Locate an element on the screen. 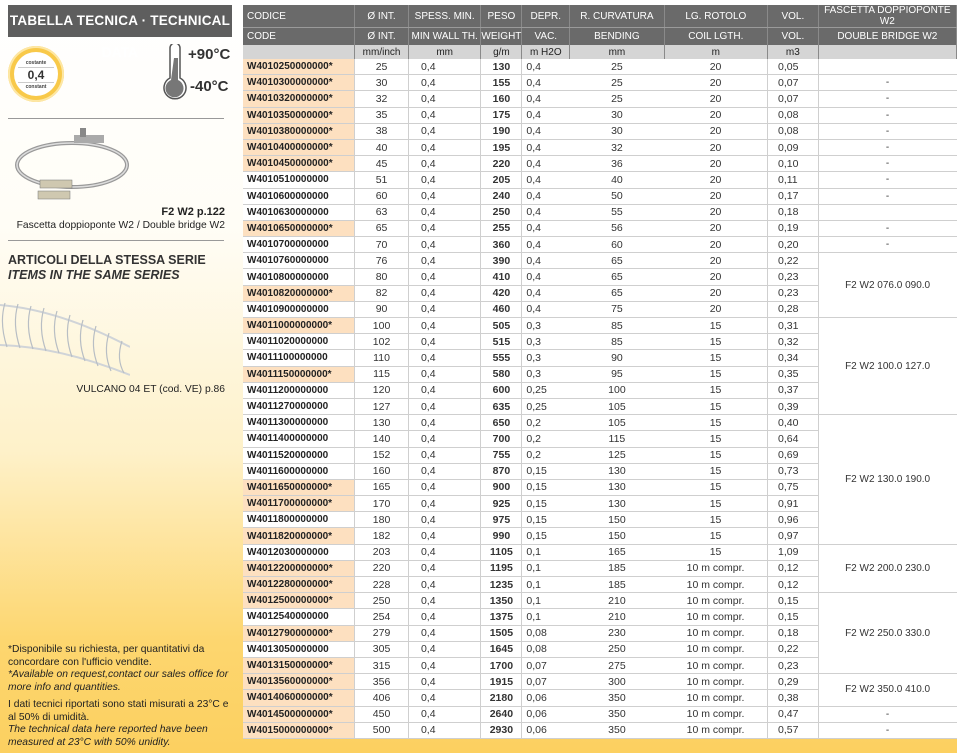 The height and width of the screenshot is (753, 957). cell-volume: 0,22 is located at coordinates (793, 649).